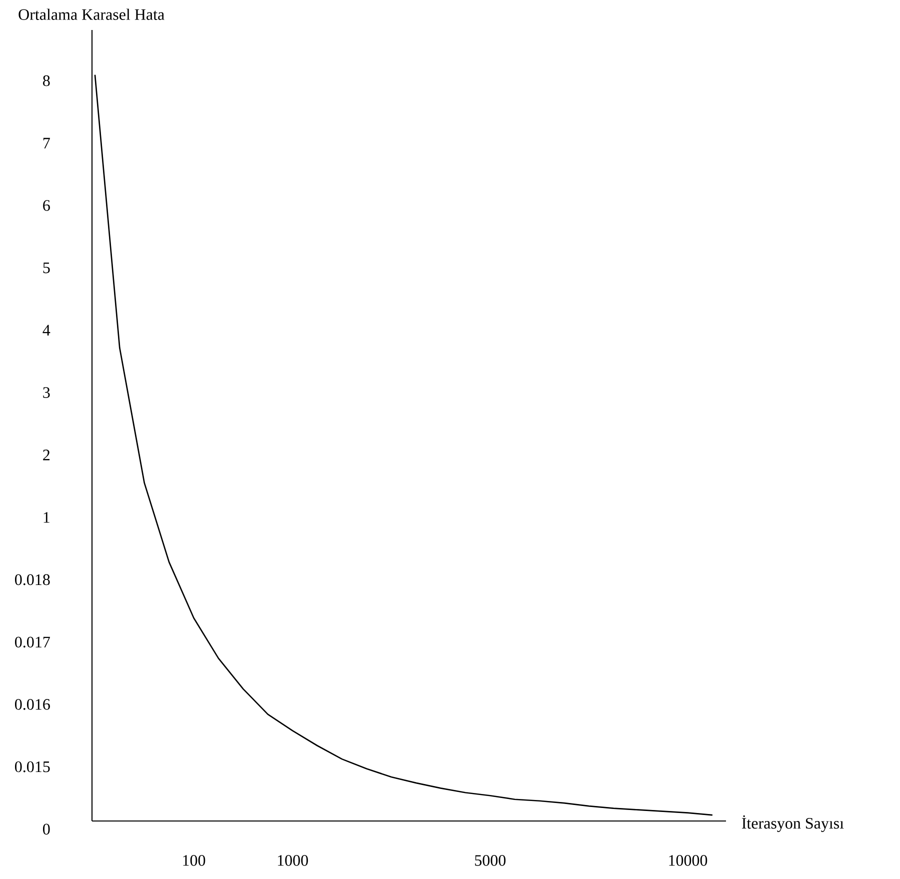  I want to click on text: 2, so click(46, 455).